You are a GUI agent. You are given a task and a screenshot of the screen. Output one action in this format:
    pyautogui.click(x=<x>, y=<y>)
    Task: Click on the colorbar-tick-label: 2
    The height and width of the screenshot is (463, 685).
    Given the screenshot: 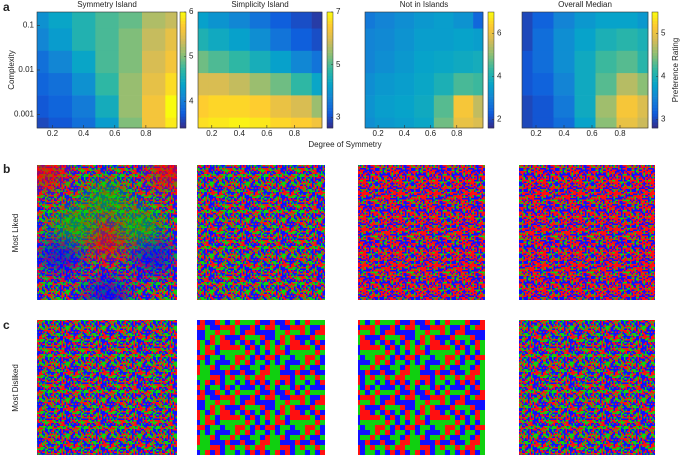 What is the action you would take?
    pyautogui.click(x=499, y=119)
    